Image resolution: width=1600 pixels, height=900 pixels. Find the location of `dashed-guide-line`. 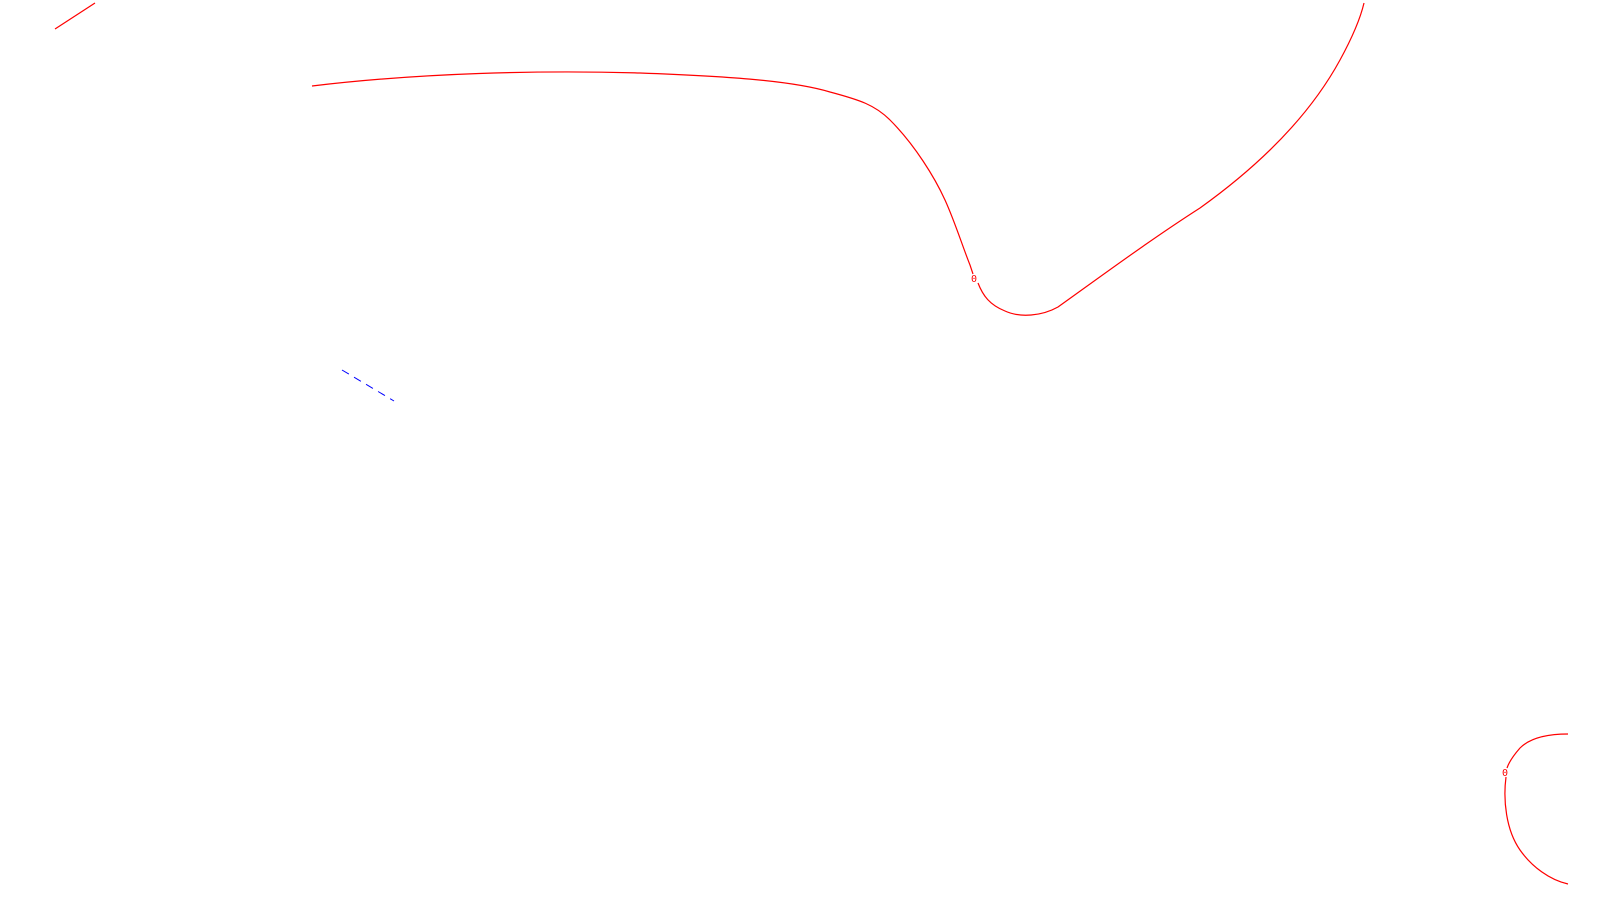

dashed-guide-line is located at coordinates (368, 385).